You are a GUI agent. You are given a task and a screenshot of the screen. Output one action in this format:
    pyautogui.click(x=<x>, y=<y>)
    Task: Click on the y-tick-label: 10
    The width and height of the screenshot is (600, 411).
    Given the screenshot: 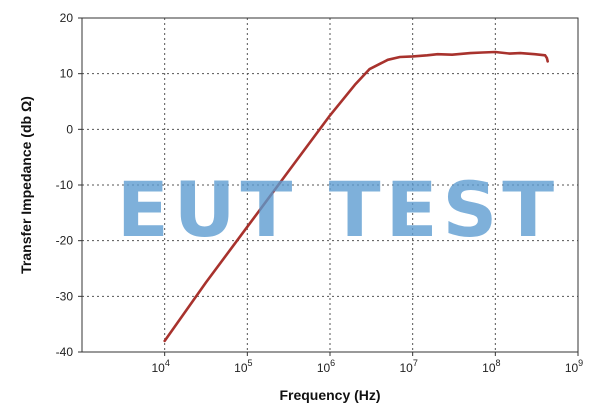 What is the action you would take?
    pyautogui.click(x=67, y=74)
    